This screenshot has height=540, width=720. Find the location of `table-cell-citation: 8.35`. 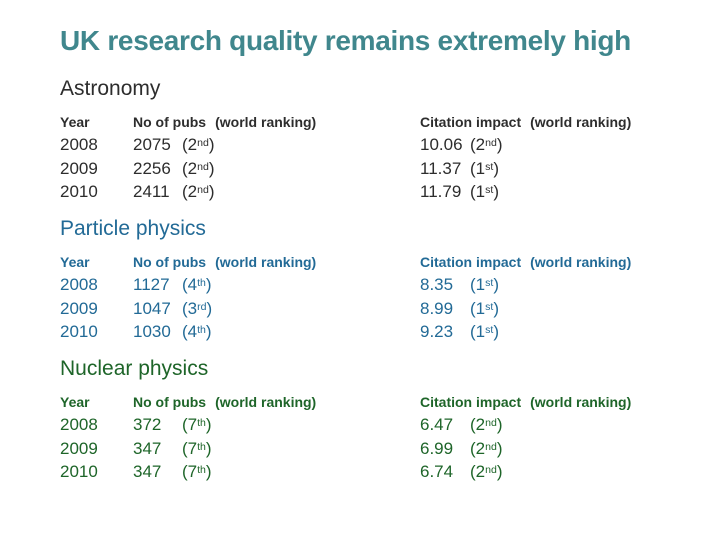

table-cell-citation: 8.35 is located at coordinates (437, 284).